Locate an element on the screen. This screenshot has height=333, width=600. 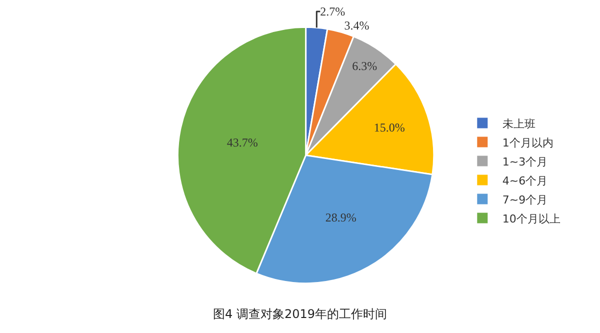
legend-label: 4~6个月 is located at coordinates (525, 181).